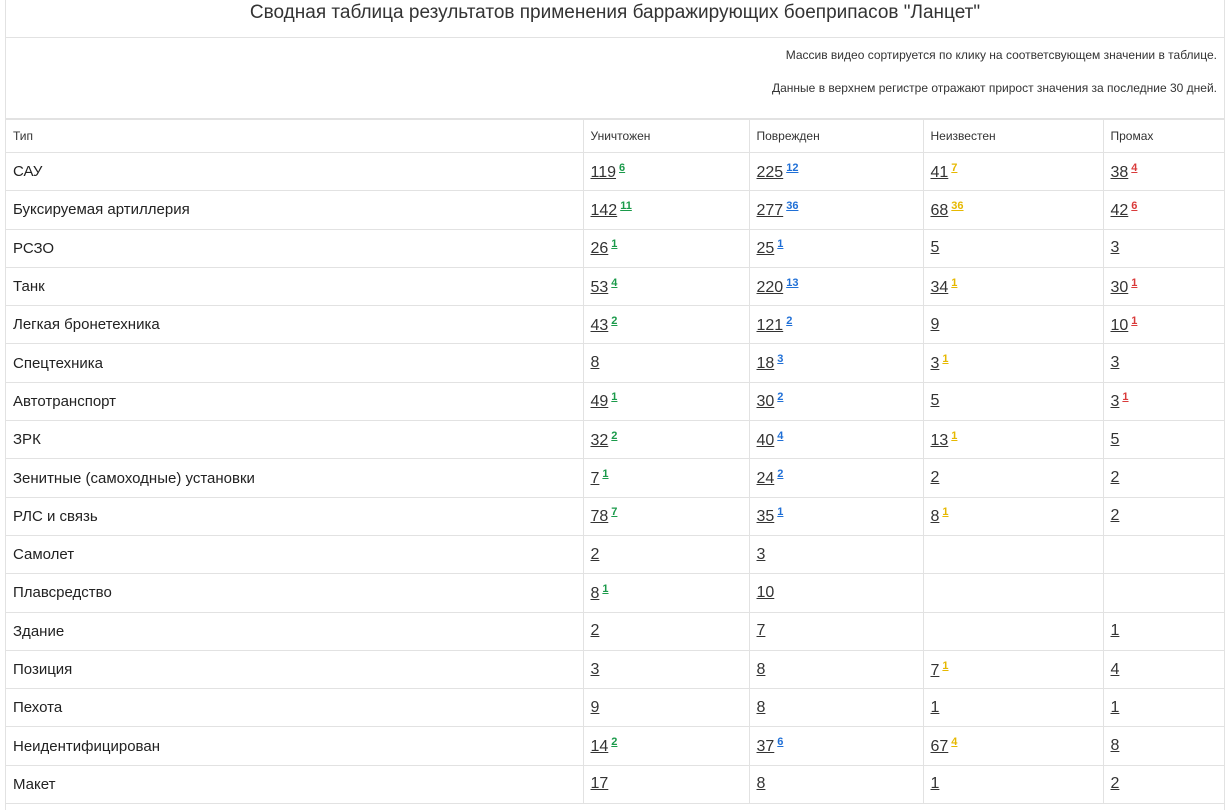  What do you see at coordinates (792, 282) in the screenshot?
I see `damaged-delta-link: 13` at bounding box center [792, 282].